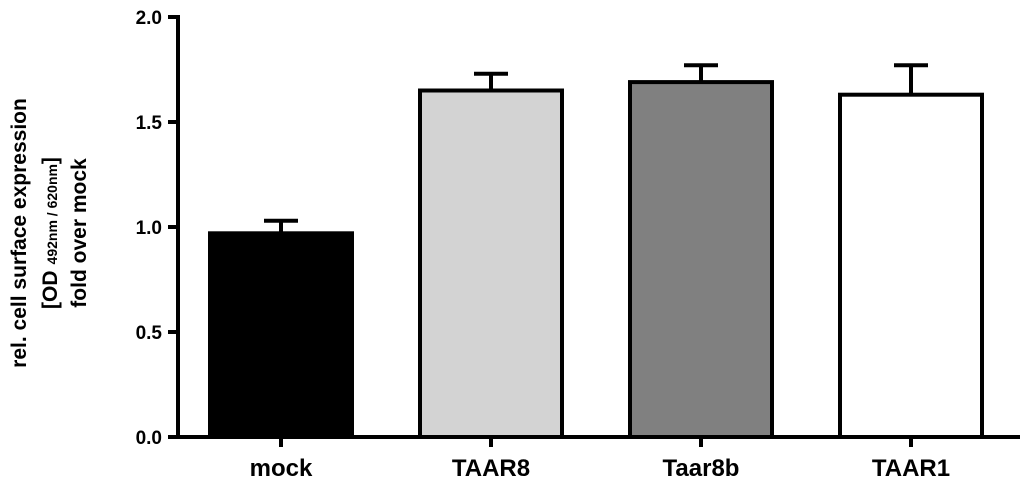 Image resolution: width=1024 pixels, height=481 pixels. Describe the element at coordinates (149, 333) in the screenshot. I see `y-tick-label: 0.5` at that location.